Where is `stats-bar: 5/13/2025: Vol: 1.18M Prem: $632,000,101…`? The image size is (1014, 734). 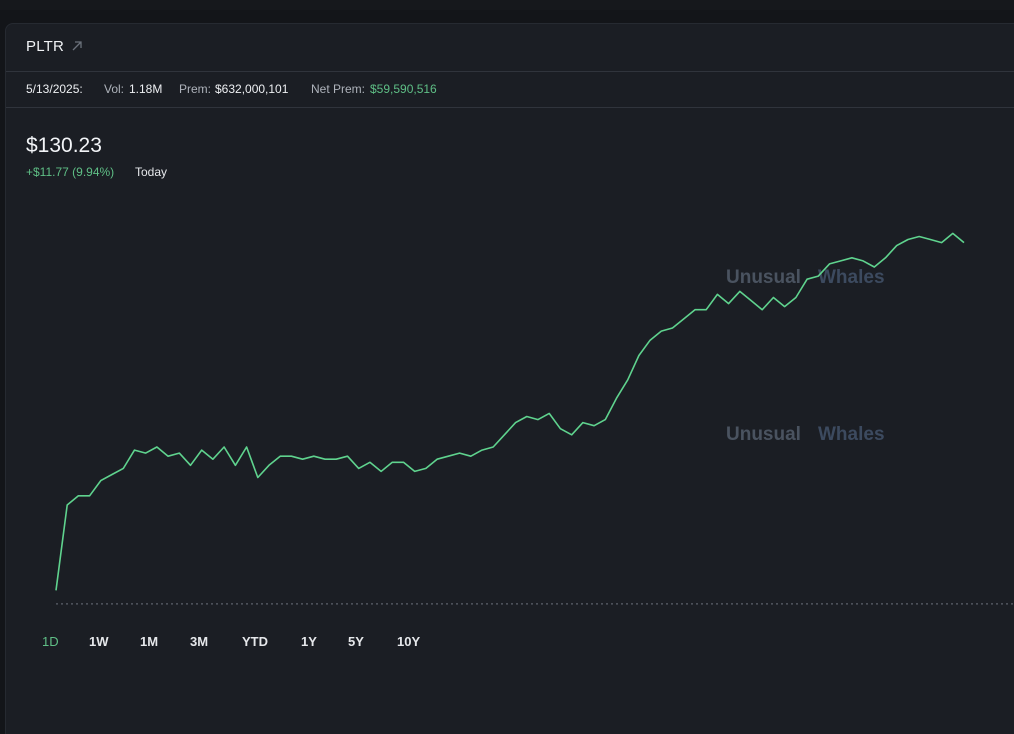
stats-bar: 5/13/2025: Vol: 1.18M Prem: $632,000,101… is located at coordinates (510, 90).